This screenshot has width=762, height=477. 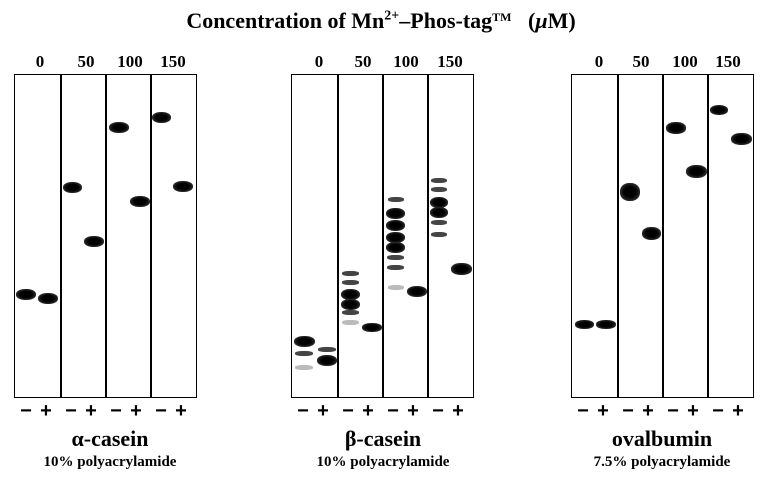 I want to click on unit-open-paren: (, so click(x=532, y=20).